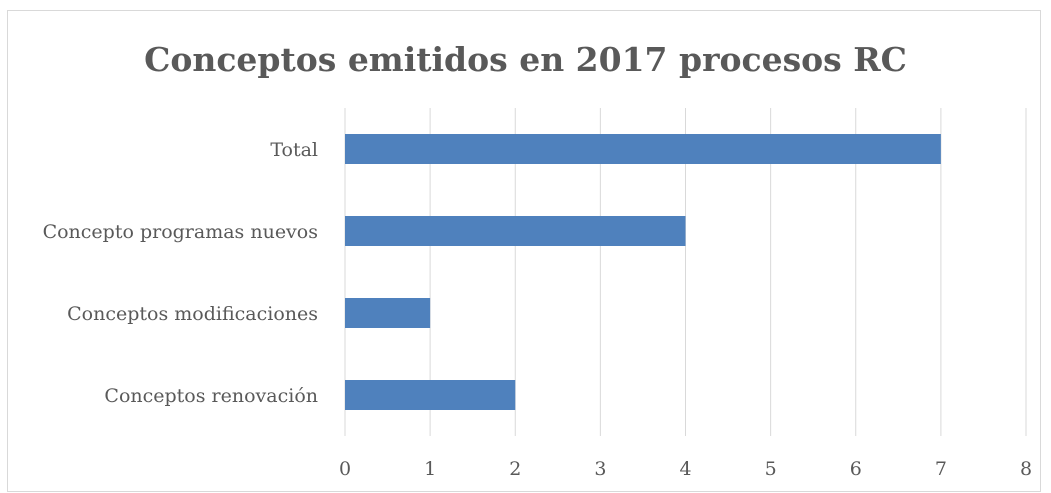  Describe the element at coordinates (192, 314) in the screenshot. I see `category-label: Conceptos modificaciones` at that location.